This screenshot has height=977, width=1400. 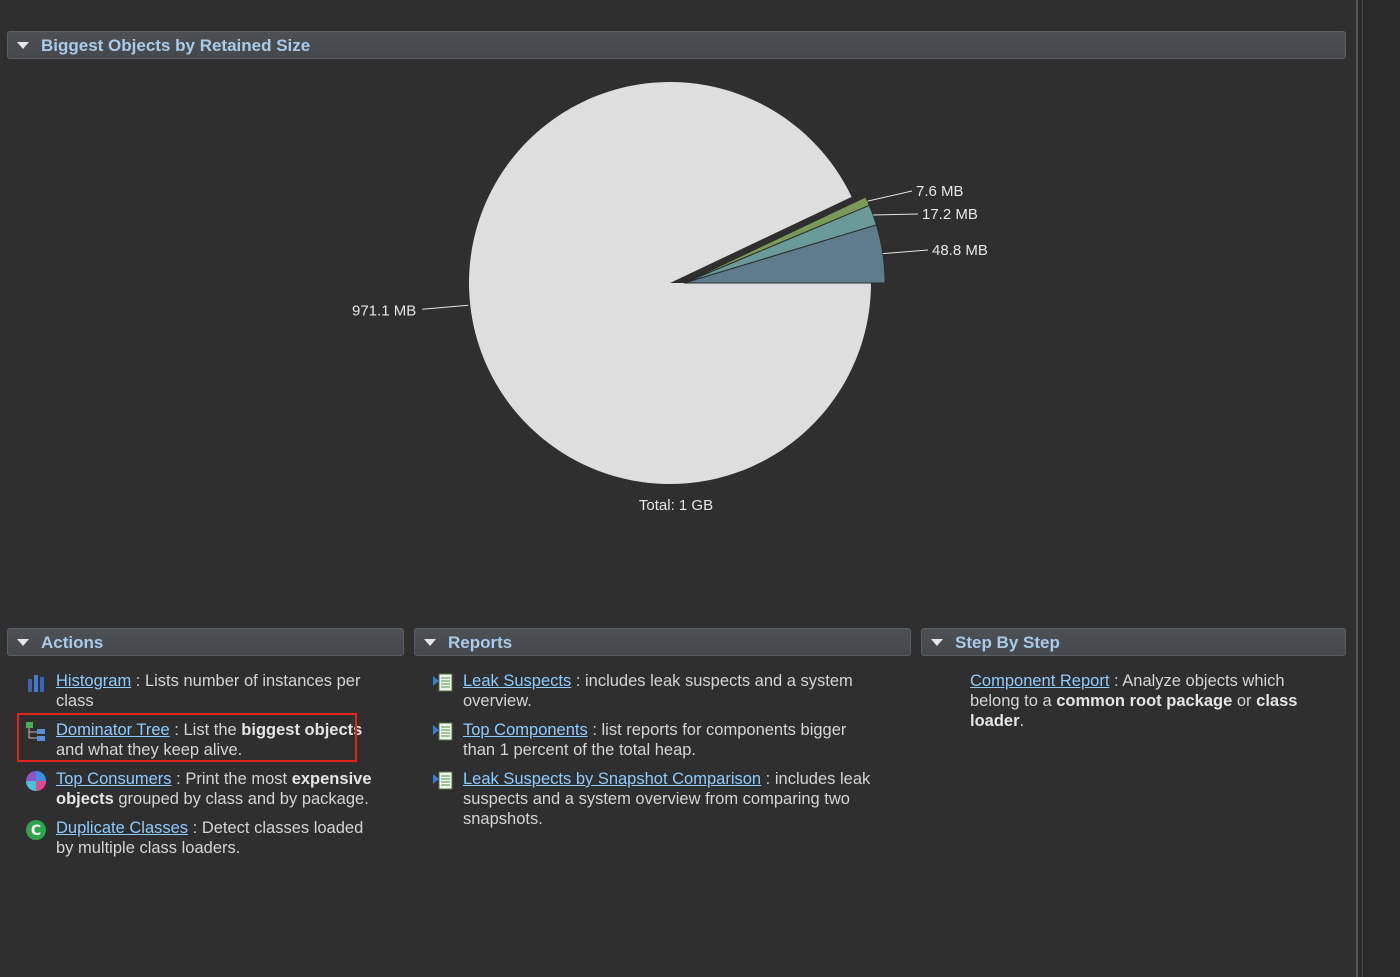 What do you see at coordinates (122, 828) in the screenshot?
I see `duplicate-classes-link: Duplicate Classes` at bounding box center [122, 828].